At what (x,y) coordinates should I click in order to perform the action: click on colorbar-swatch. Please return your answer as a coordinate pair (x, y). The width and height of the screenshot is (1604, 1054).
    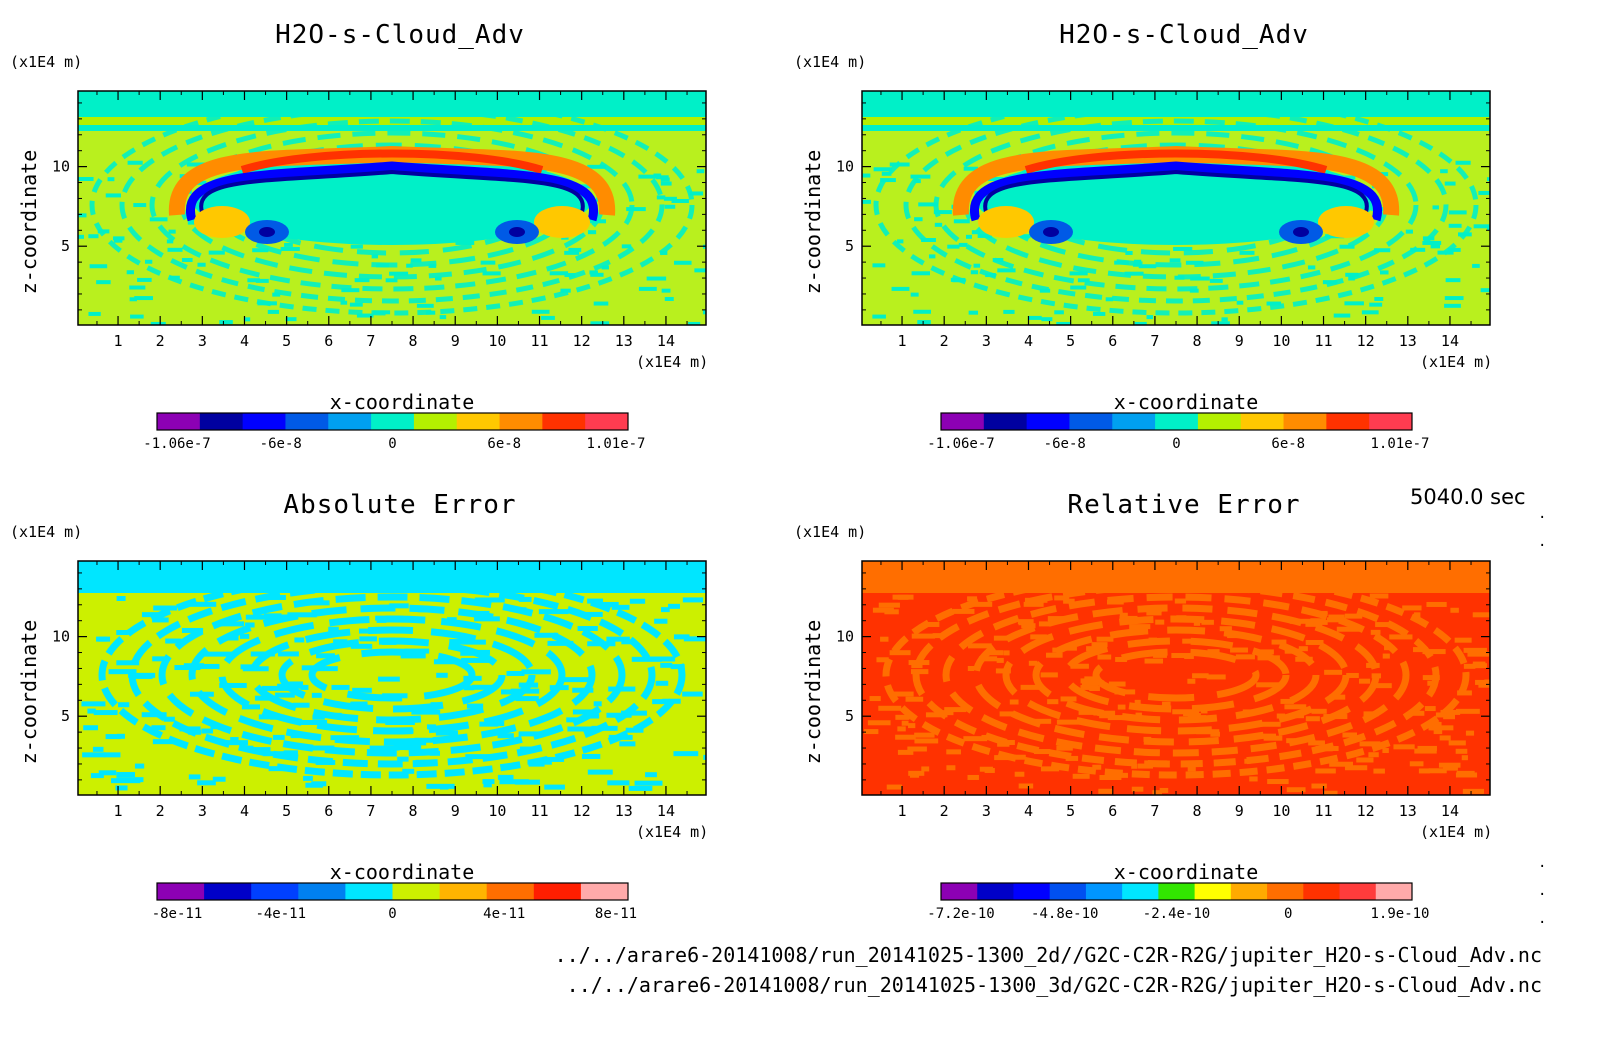
    Looking at the image, I should click on (557, 891).